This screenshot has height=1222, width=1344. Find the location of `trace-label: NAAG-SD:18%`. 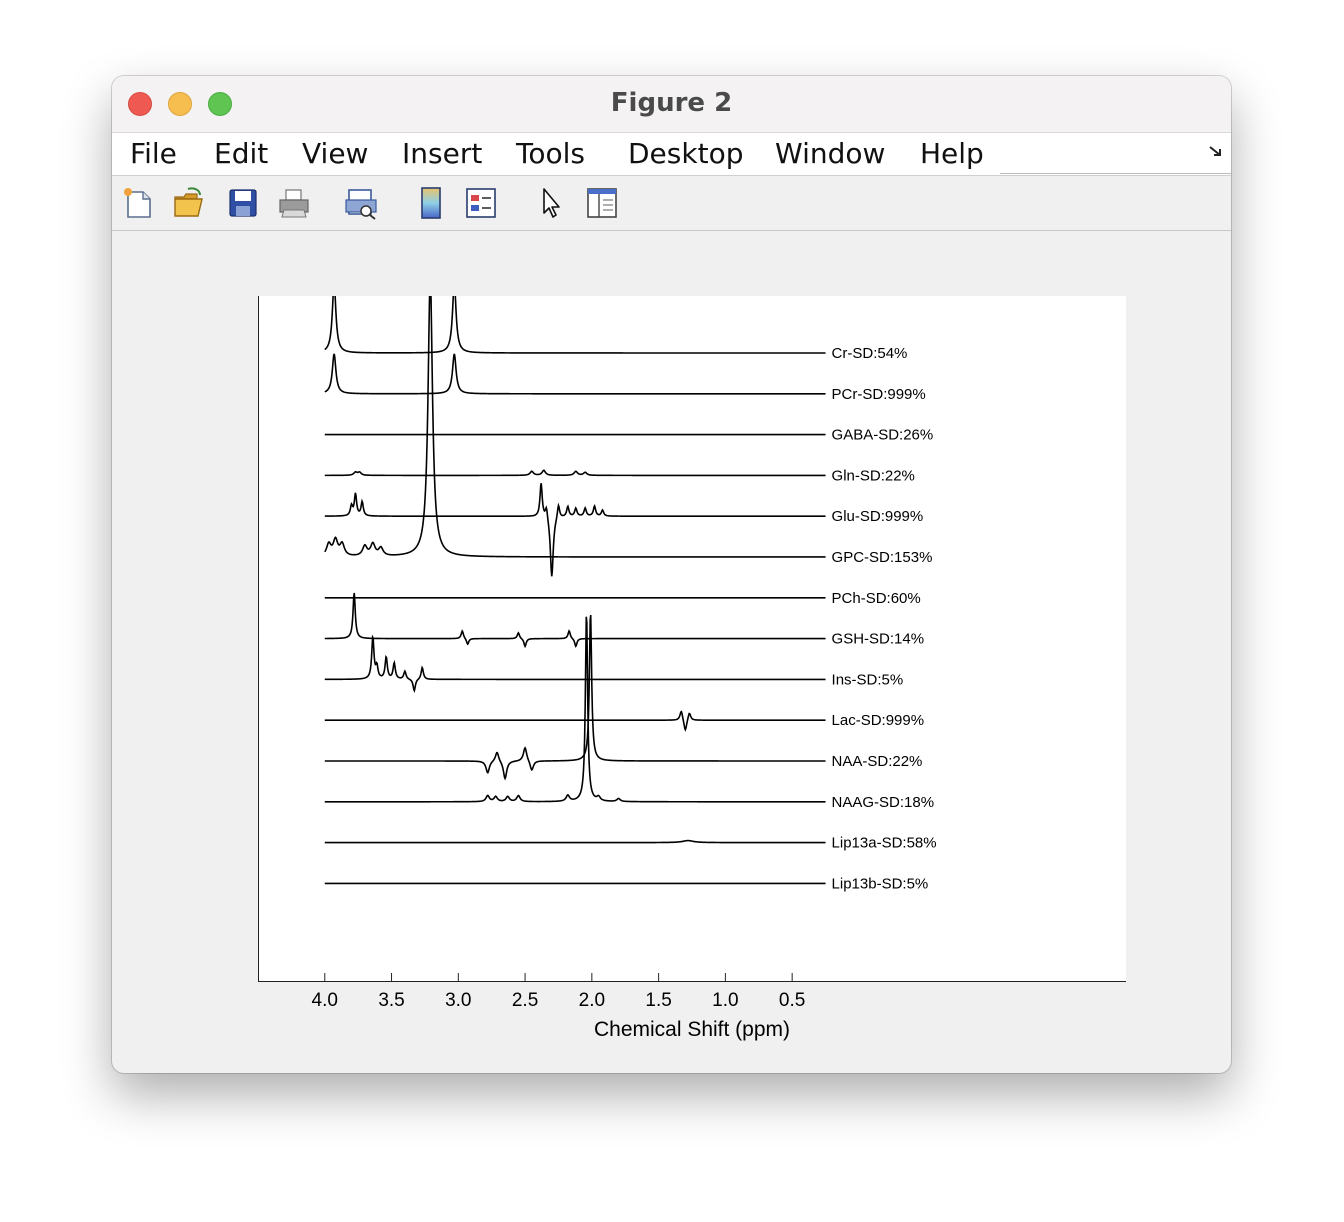

trace-label: NAAG-SD:18% is located at coordinates (883, 802).